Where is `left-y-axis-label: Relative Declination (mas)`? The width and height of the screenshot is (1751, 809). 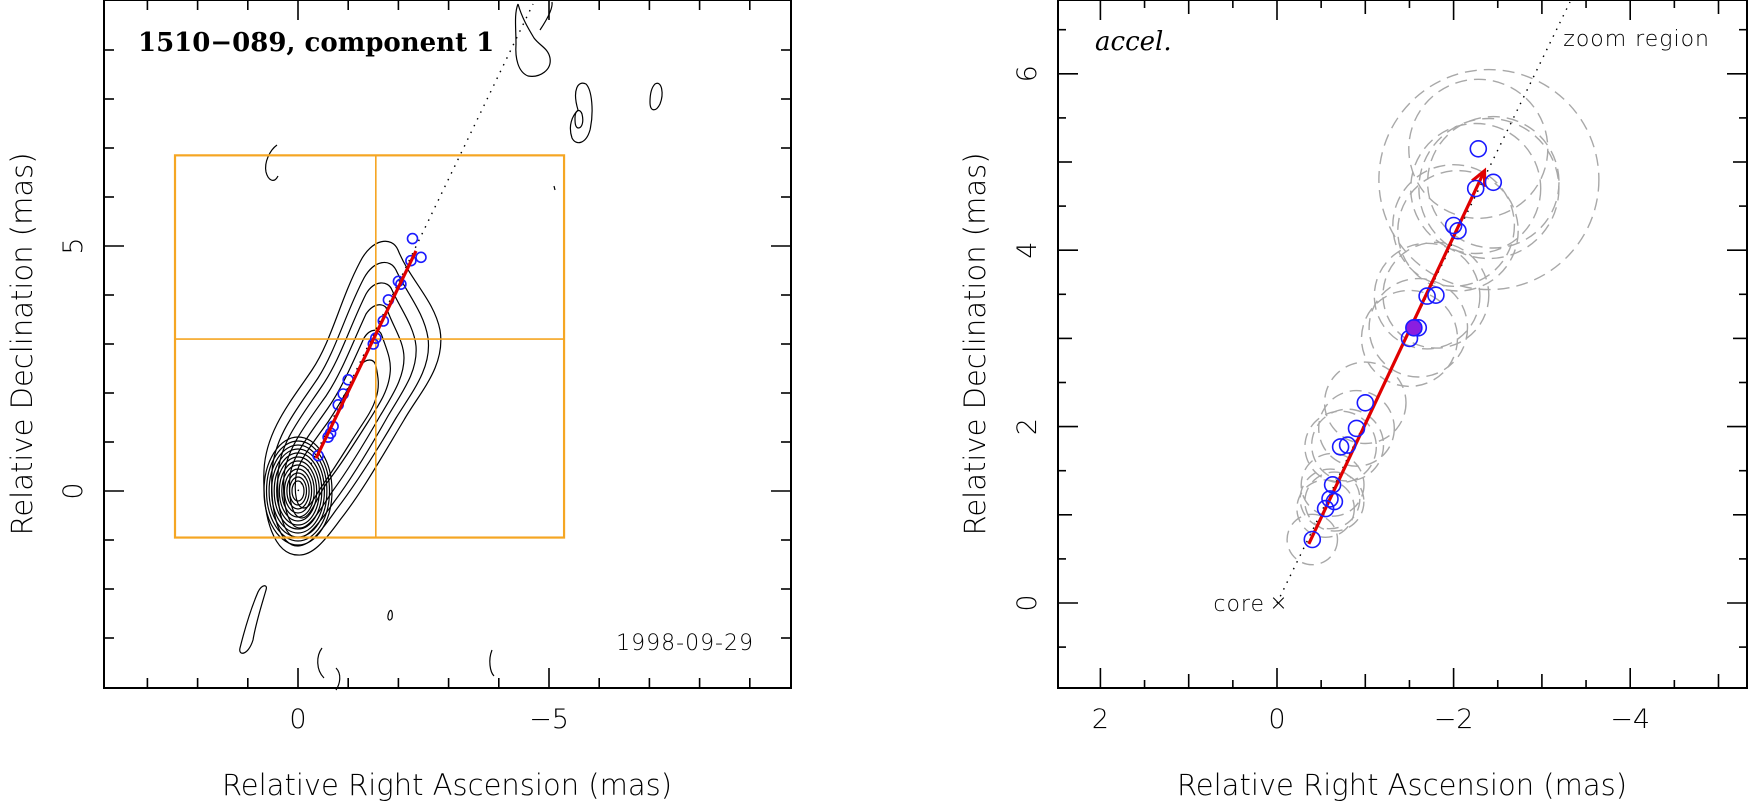
left-y-axis-label: Relative Declination (mas) is located at coordinates (22, 343).